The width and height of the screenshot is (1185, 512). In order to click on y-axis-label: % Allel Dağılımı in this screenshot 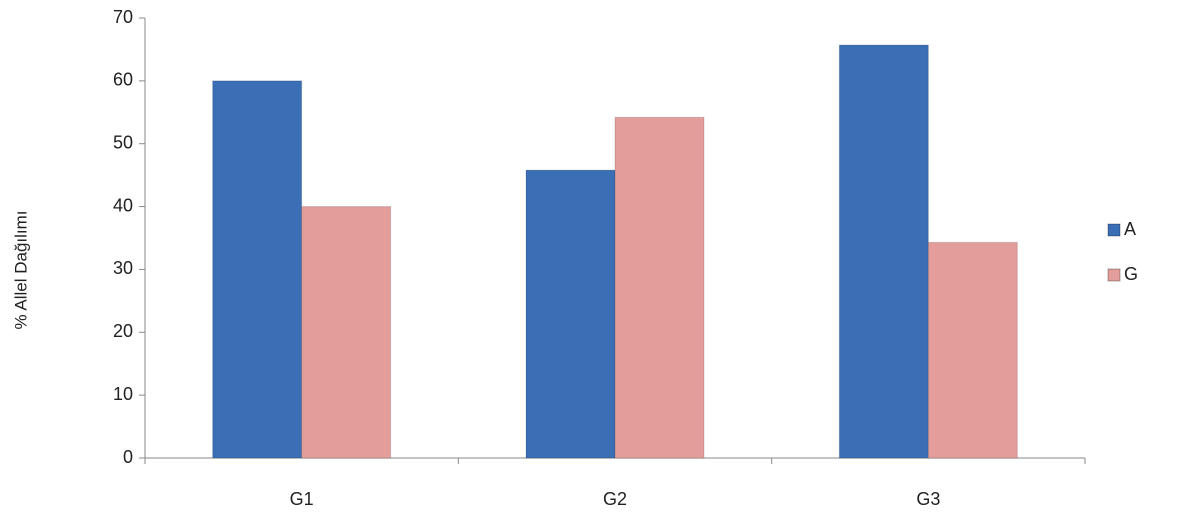, I will do `click(20, 269)`.